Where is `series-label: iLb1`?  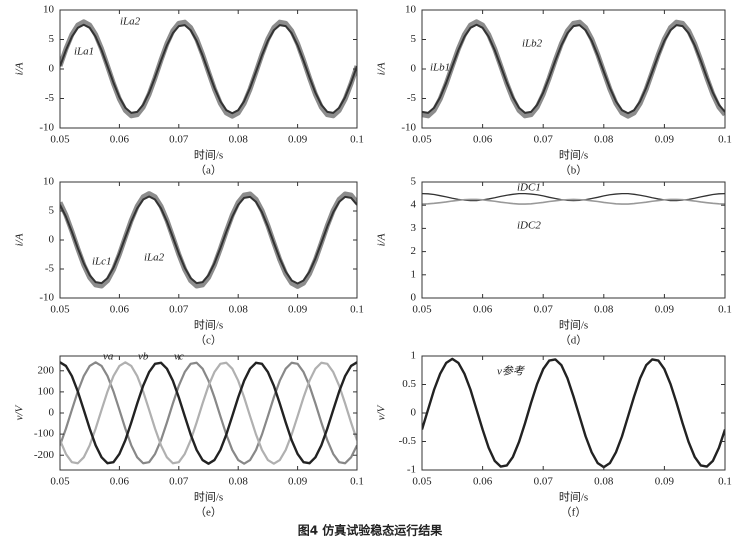 series-label: iLb1 is located at coordinates (440, 68).